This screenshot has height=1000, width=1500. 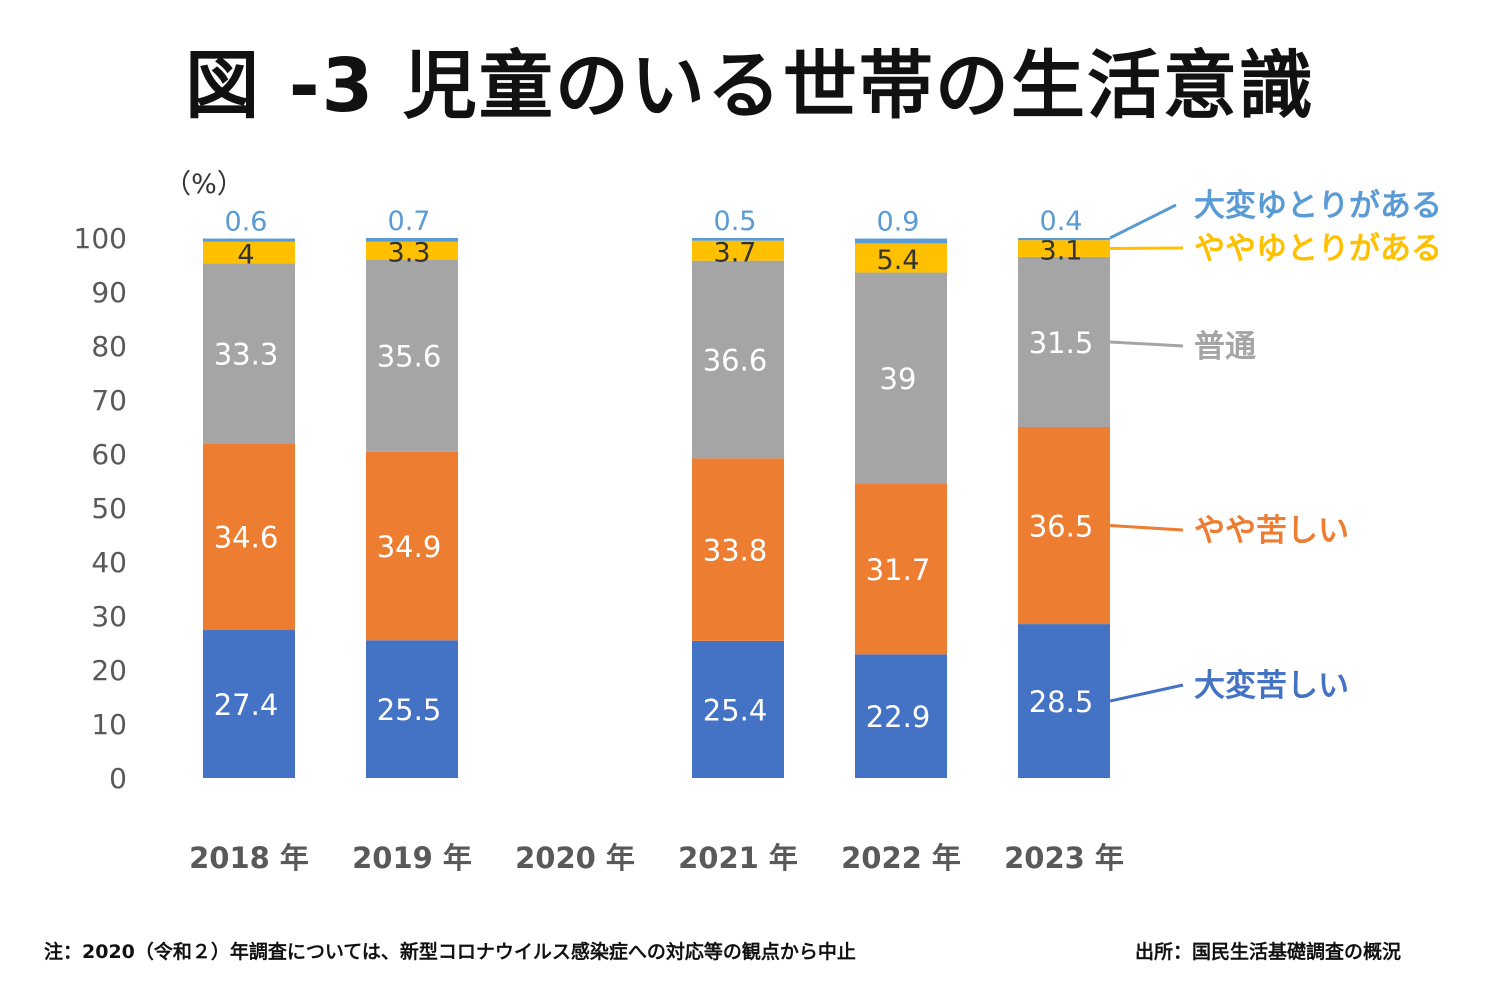 I want to click on data-label: 33.3, so click(x=246, y=354).